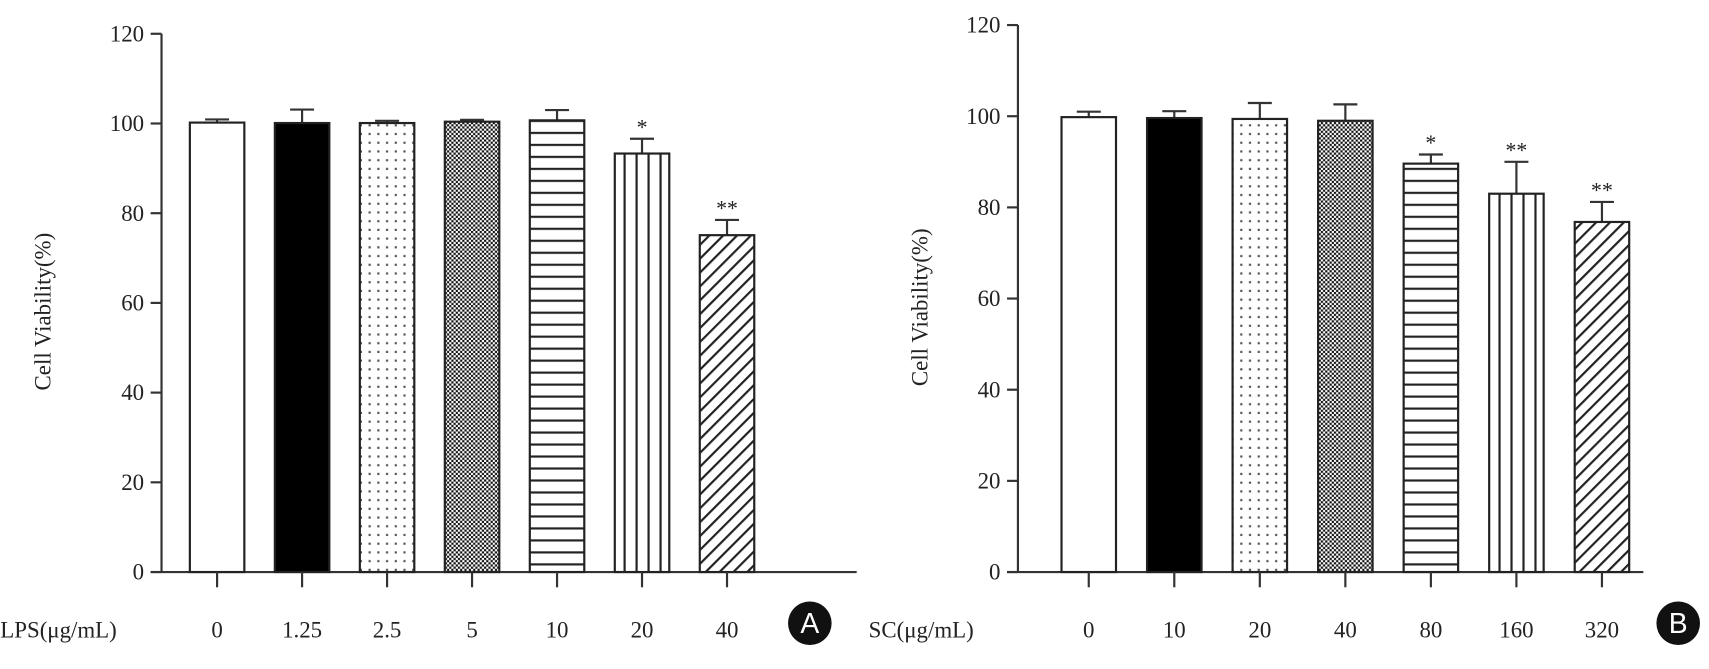 This screenshot has width=1709, height=669. Describe the element at coordinates (1430, 629) in the screenshot. I see `x-tick-label: 80` at that location.